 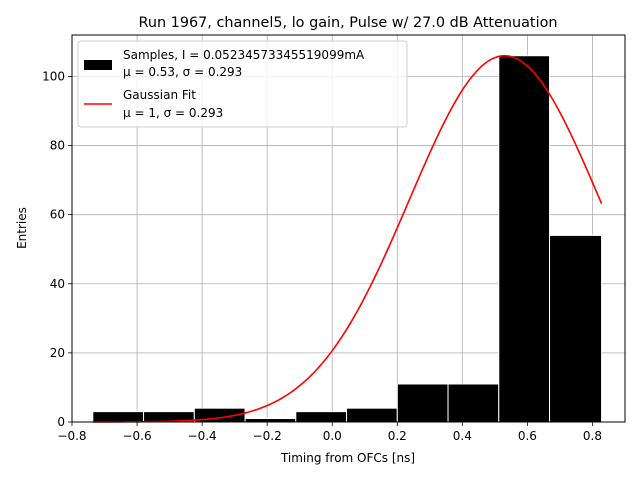 What do you see at coordinates (332, 436) in the screenshot?
I see `x-tick-label: 0.0` at bounding box center [332, 436].